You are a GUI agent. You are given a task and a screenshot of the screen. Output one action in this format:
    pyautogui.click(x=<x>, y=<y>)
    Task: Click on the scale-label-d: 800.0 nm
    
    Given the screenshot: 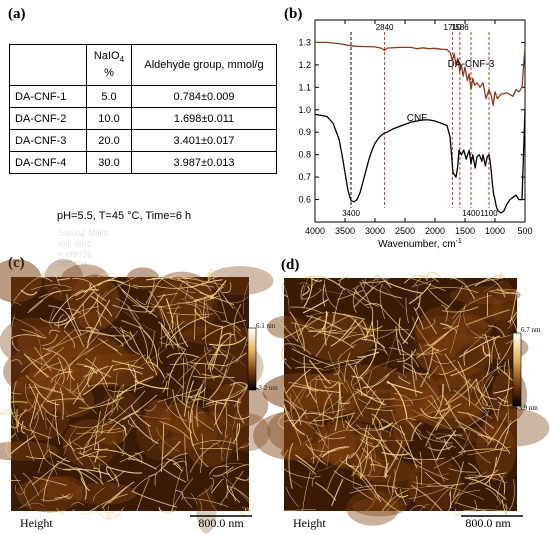 What is the action you would take?
    pyautogui.click(x=488, y=523)
    